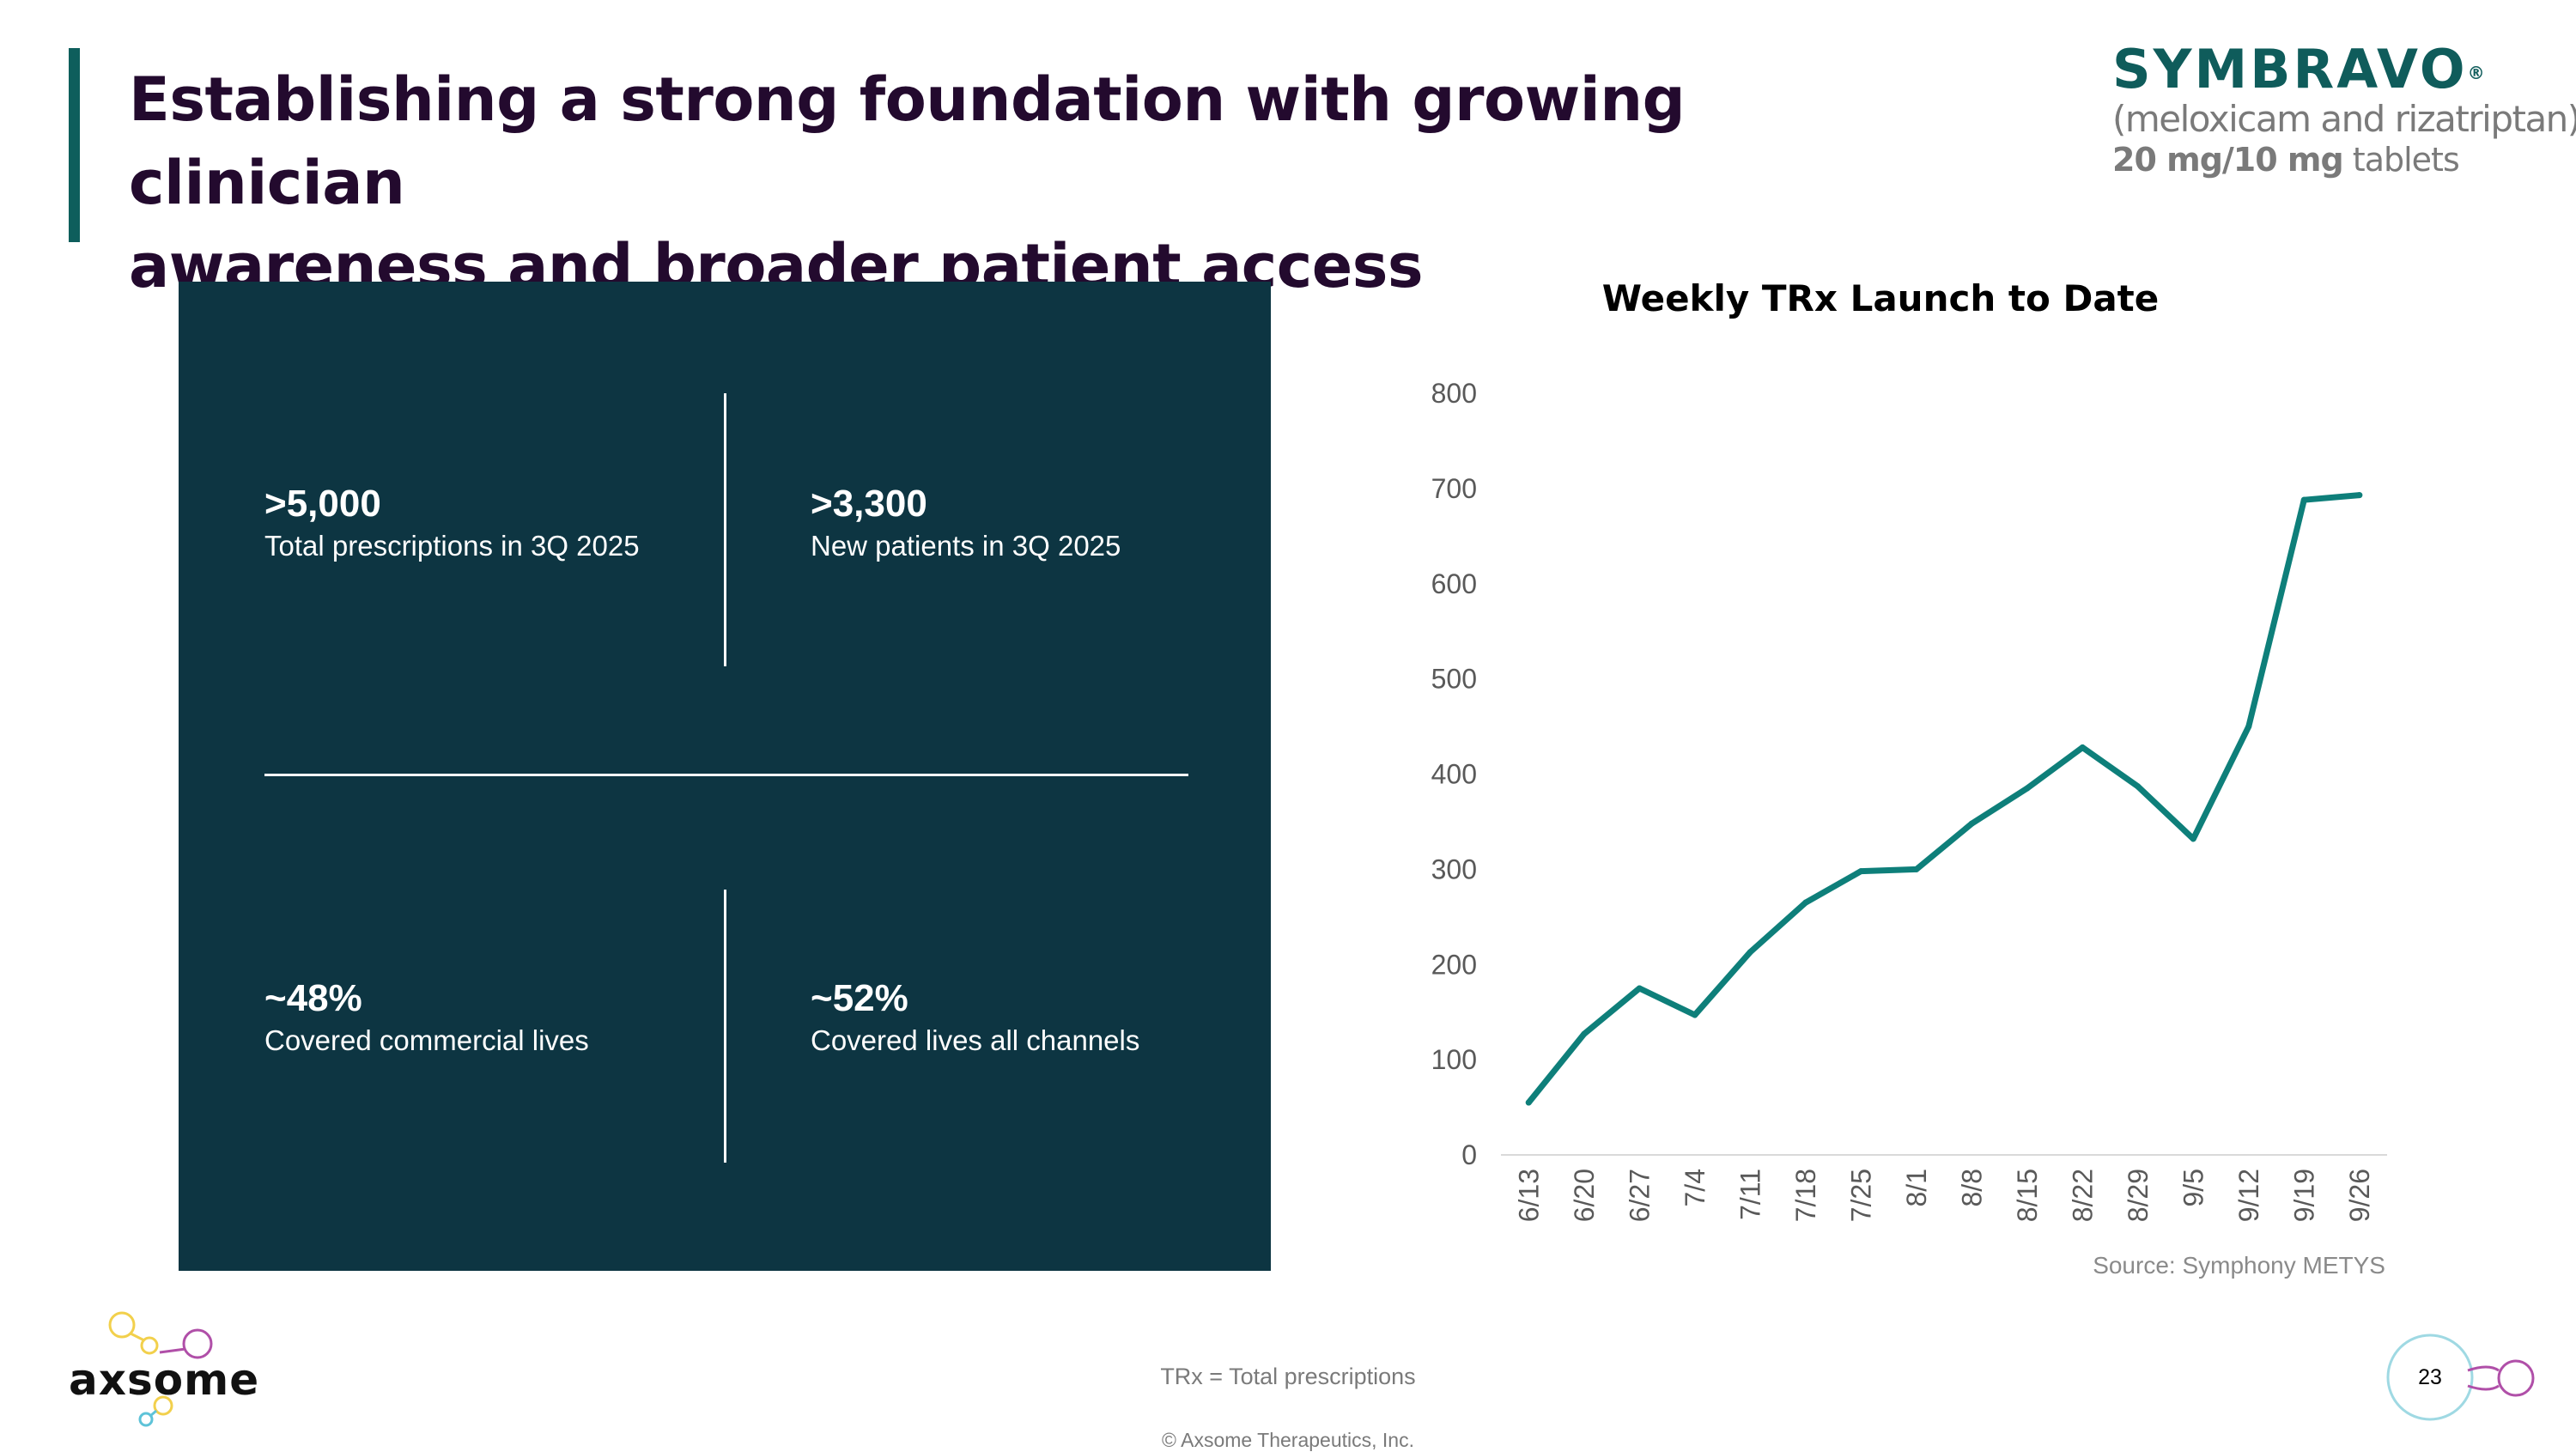 Image resolution: width=2576 pixels, height=1452 pixels. I want to click on metric-all-channels-lives: ~52% Covered lives all channels, so click(975, 1017).